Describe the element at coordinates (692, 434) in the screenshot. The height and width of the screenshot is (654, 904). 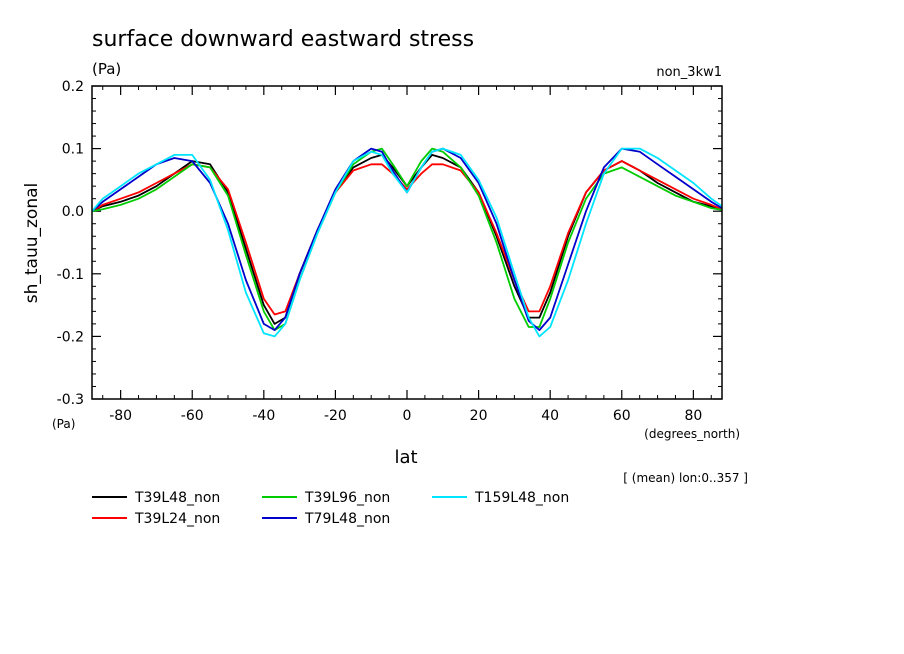
I see `x-axis-units: (degrees_north)` at that location.